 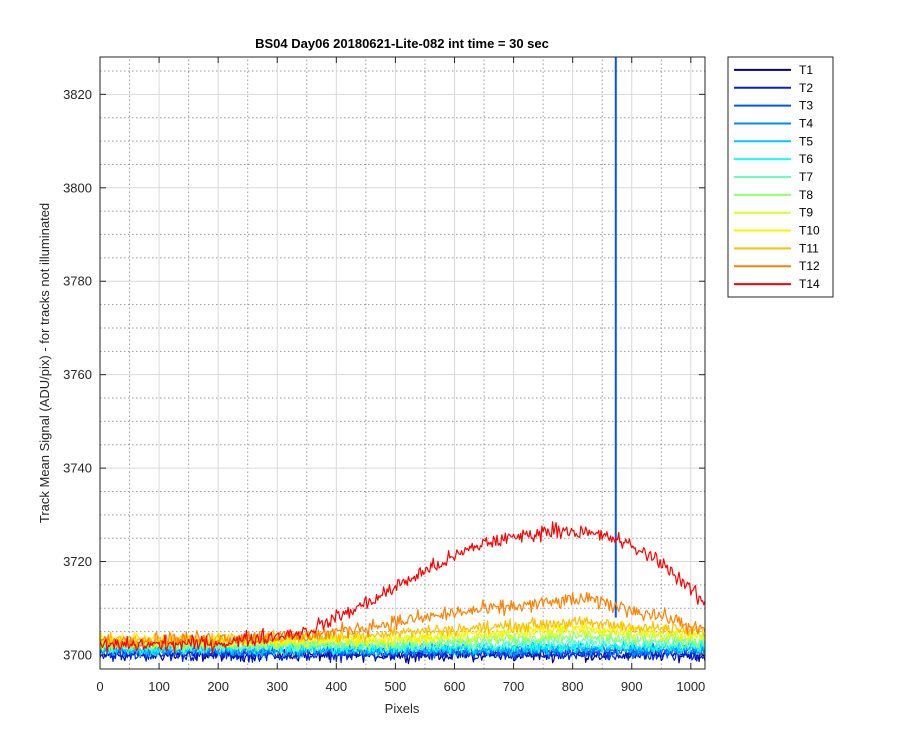 What do you see at coordinates (809, 266) in the screenshot?
I see `legend-label-t12: T12` at bounding box center [809, 266].